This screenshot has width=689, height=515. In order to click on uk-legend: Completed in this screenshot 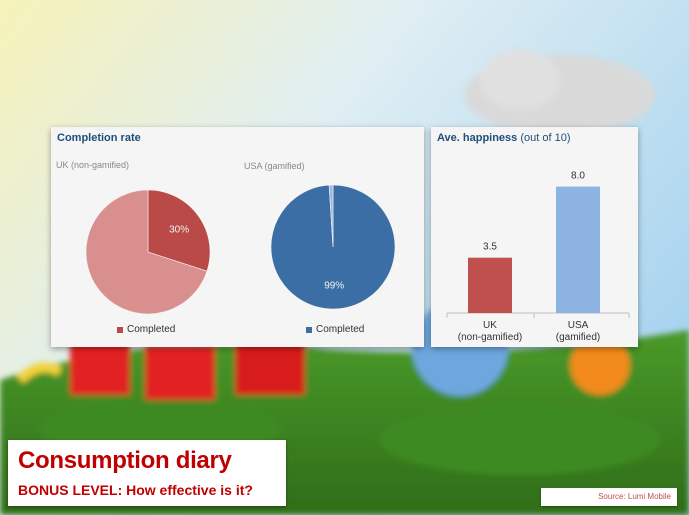, I will do `click(146, 329)`.